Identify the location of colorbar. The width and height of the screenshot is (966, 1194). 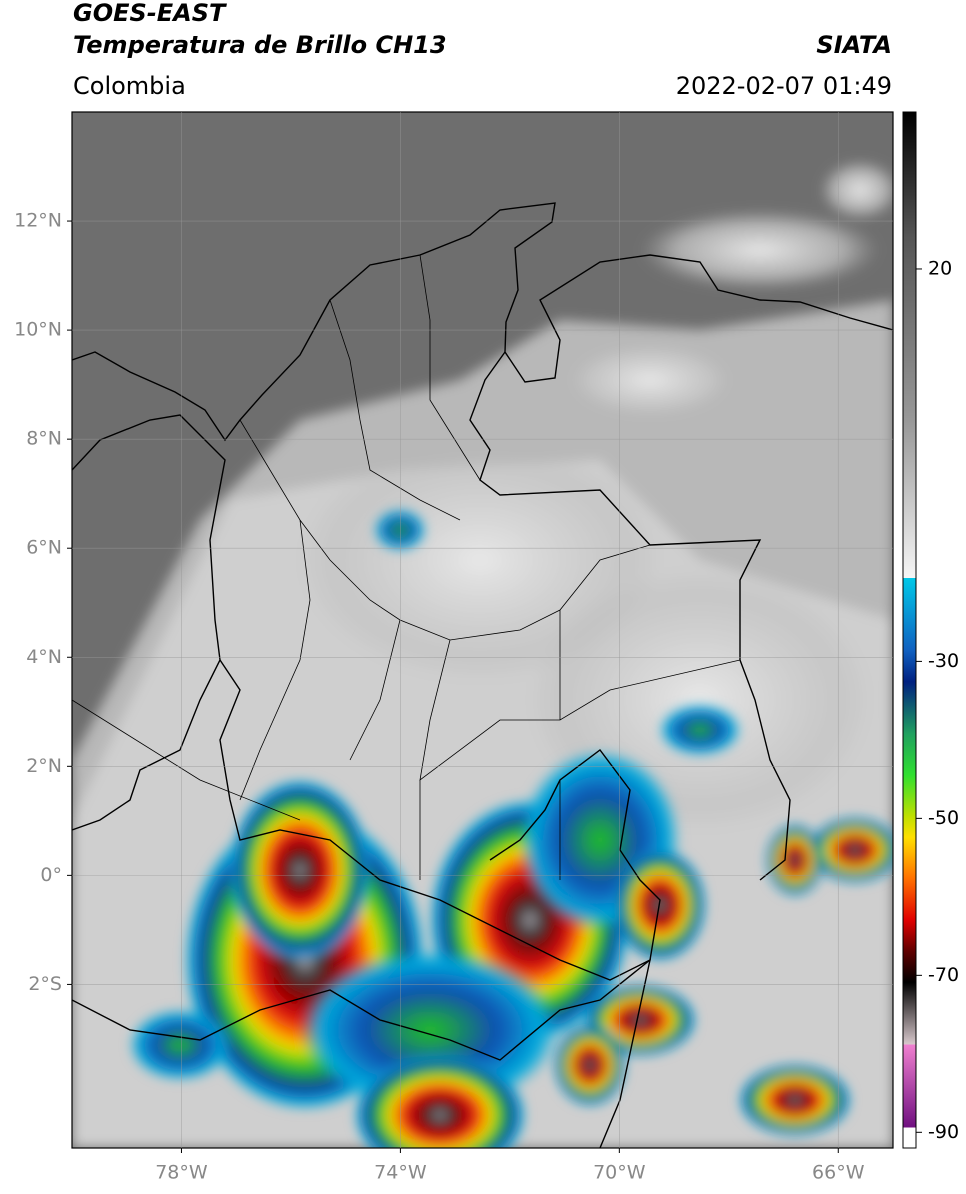
(909, 630).